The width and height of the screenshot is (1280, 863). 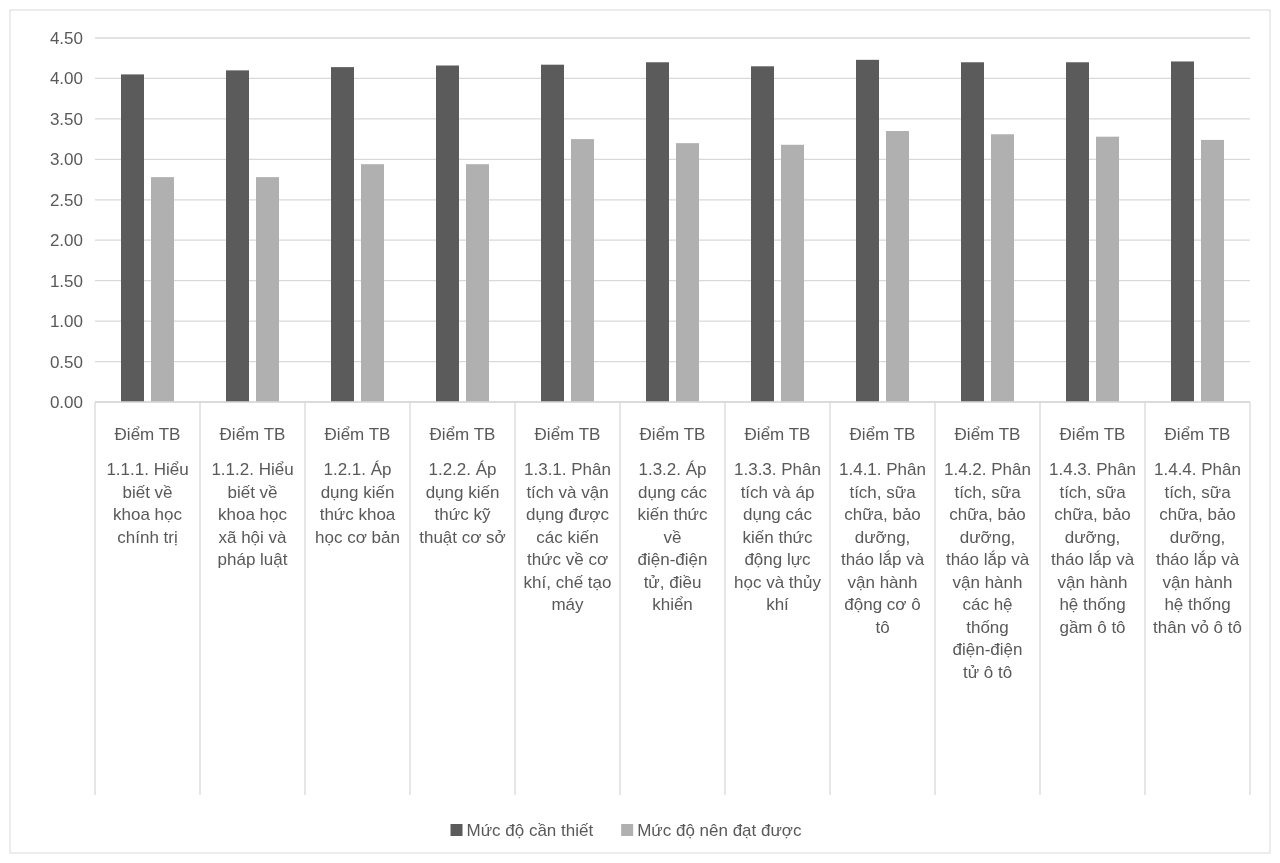 I want to click on y-tick-label: 2.50, so click(x=66, y=200).